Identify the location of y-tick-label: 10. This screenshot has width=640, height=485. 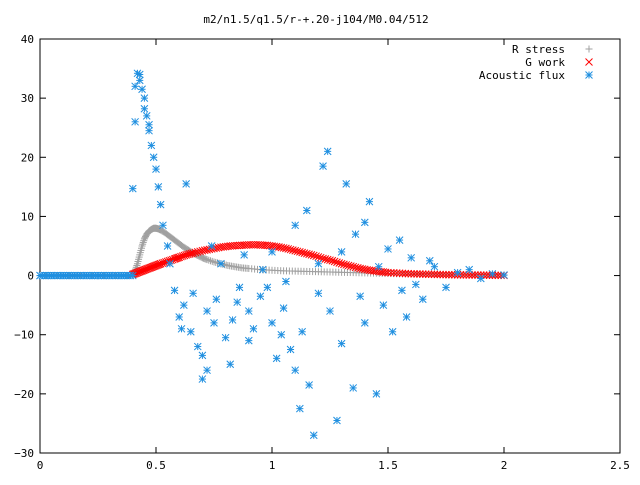
(27, 216).